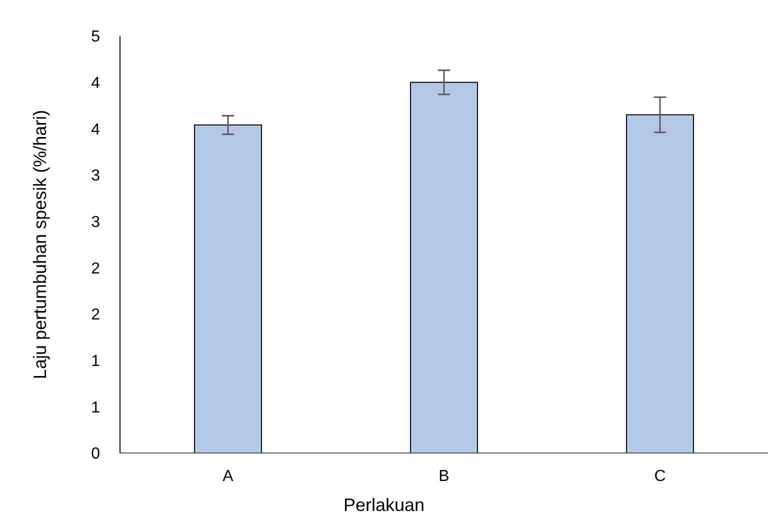 The width and height of the screenshot is (773, 529). I want to click on x-axis-title: Perlakuan, so click(384, 505).